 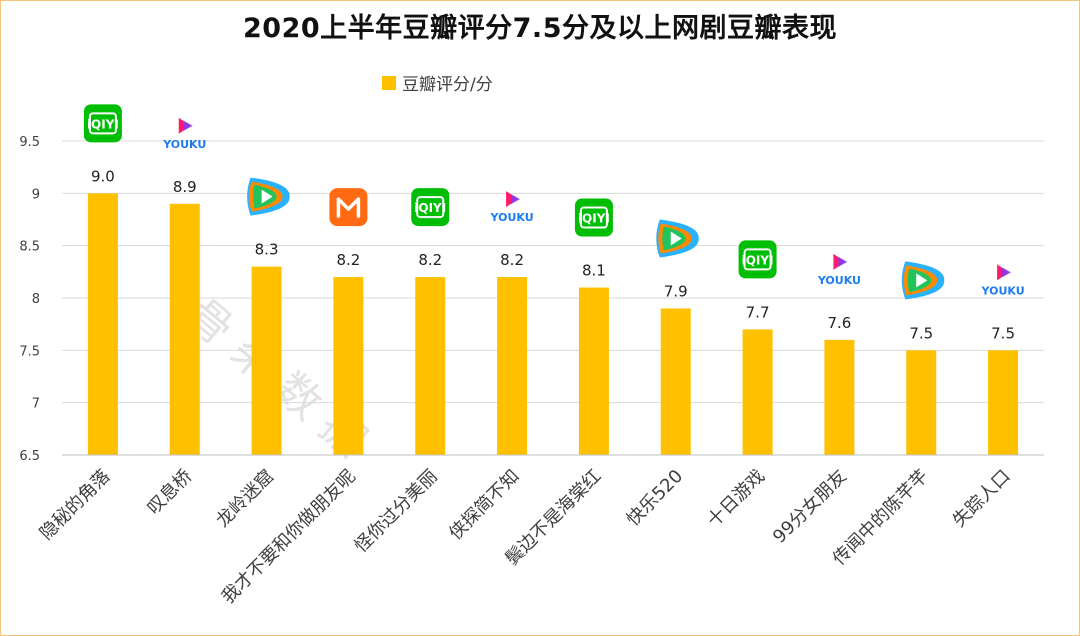 I want to click on y-tick-label: 9.5, so click(x=29, y=142).